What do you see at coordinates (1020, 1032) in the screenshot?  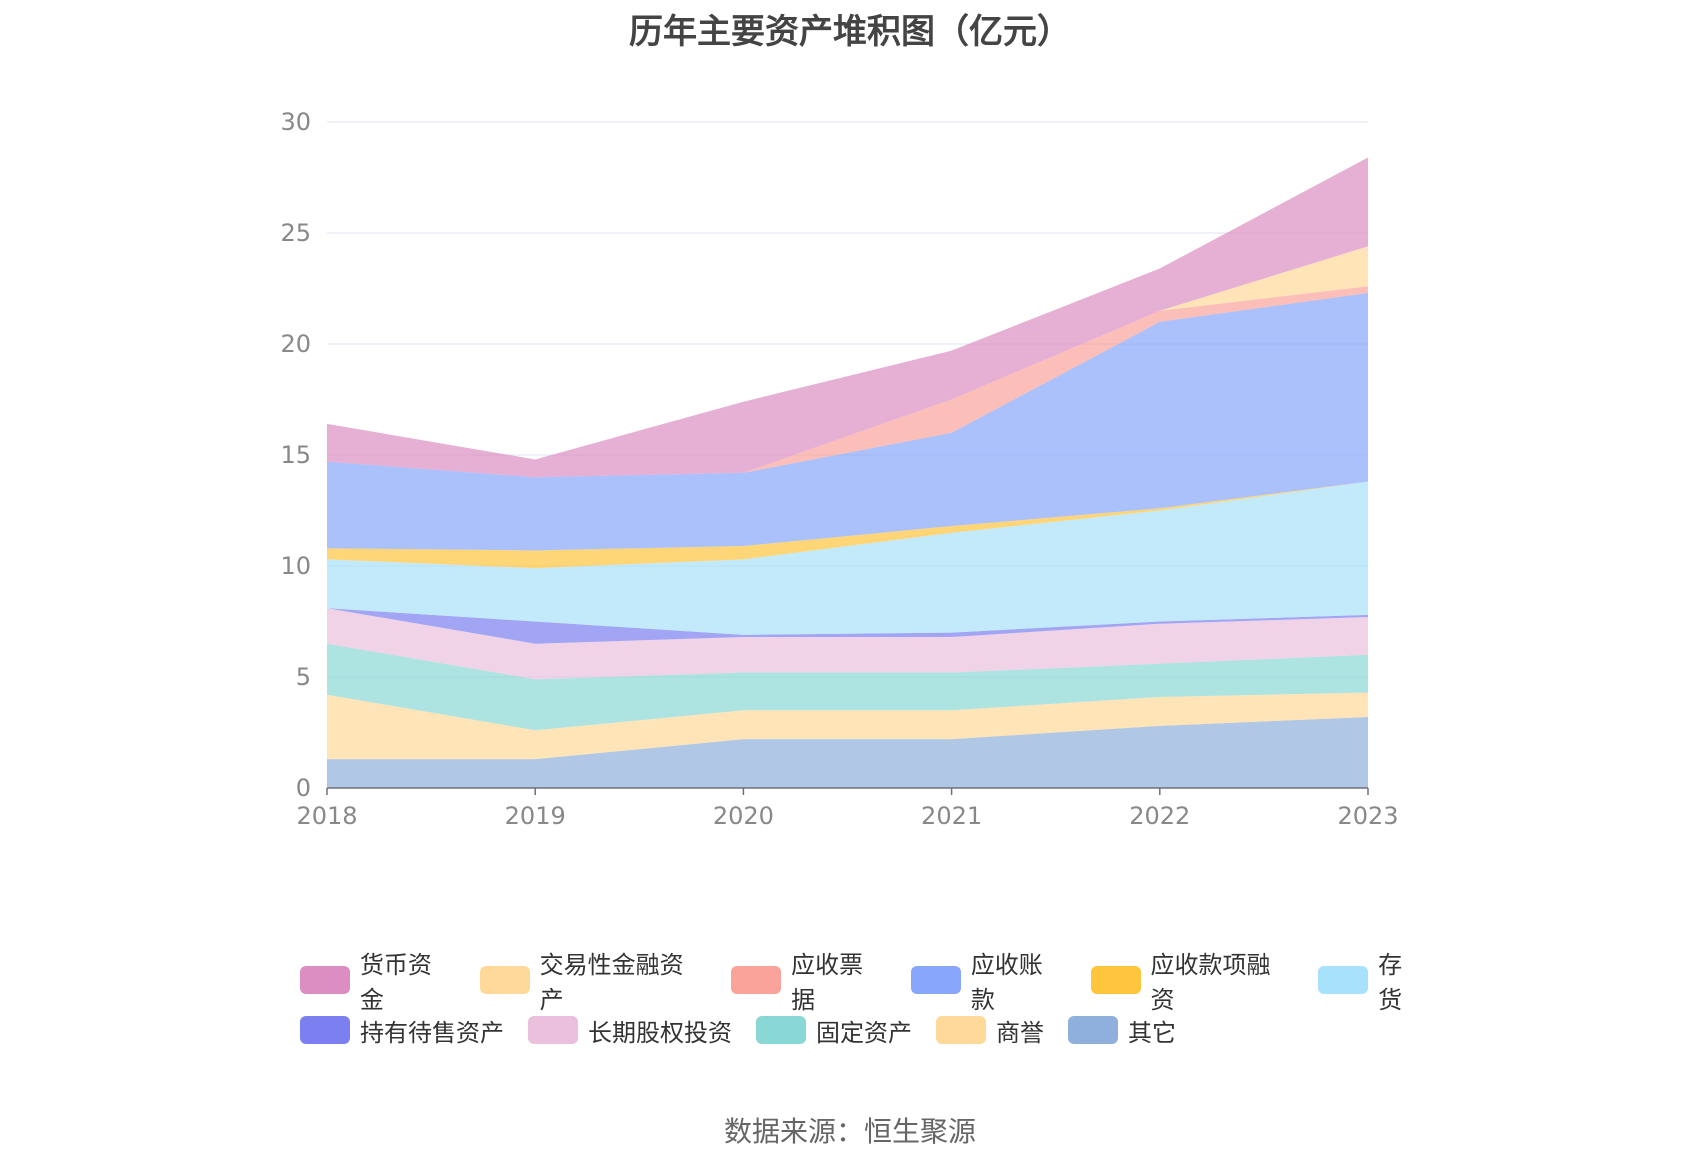 I see `legend-label: 商誉` at bounding box center [1020, 1032].